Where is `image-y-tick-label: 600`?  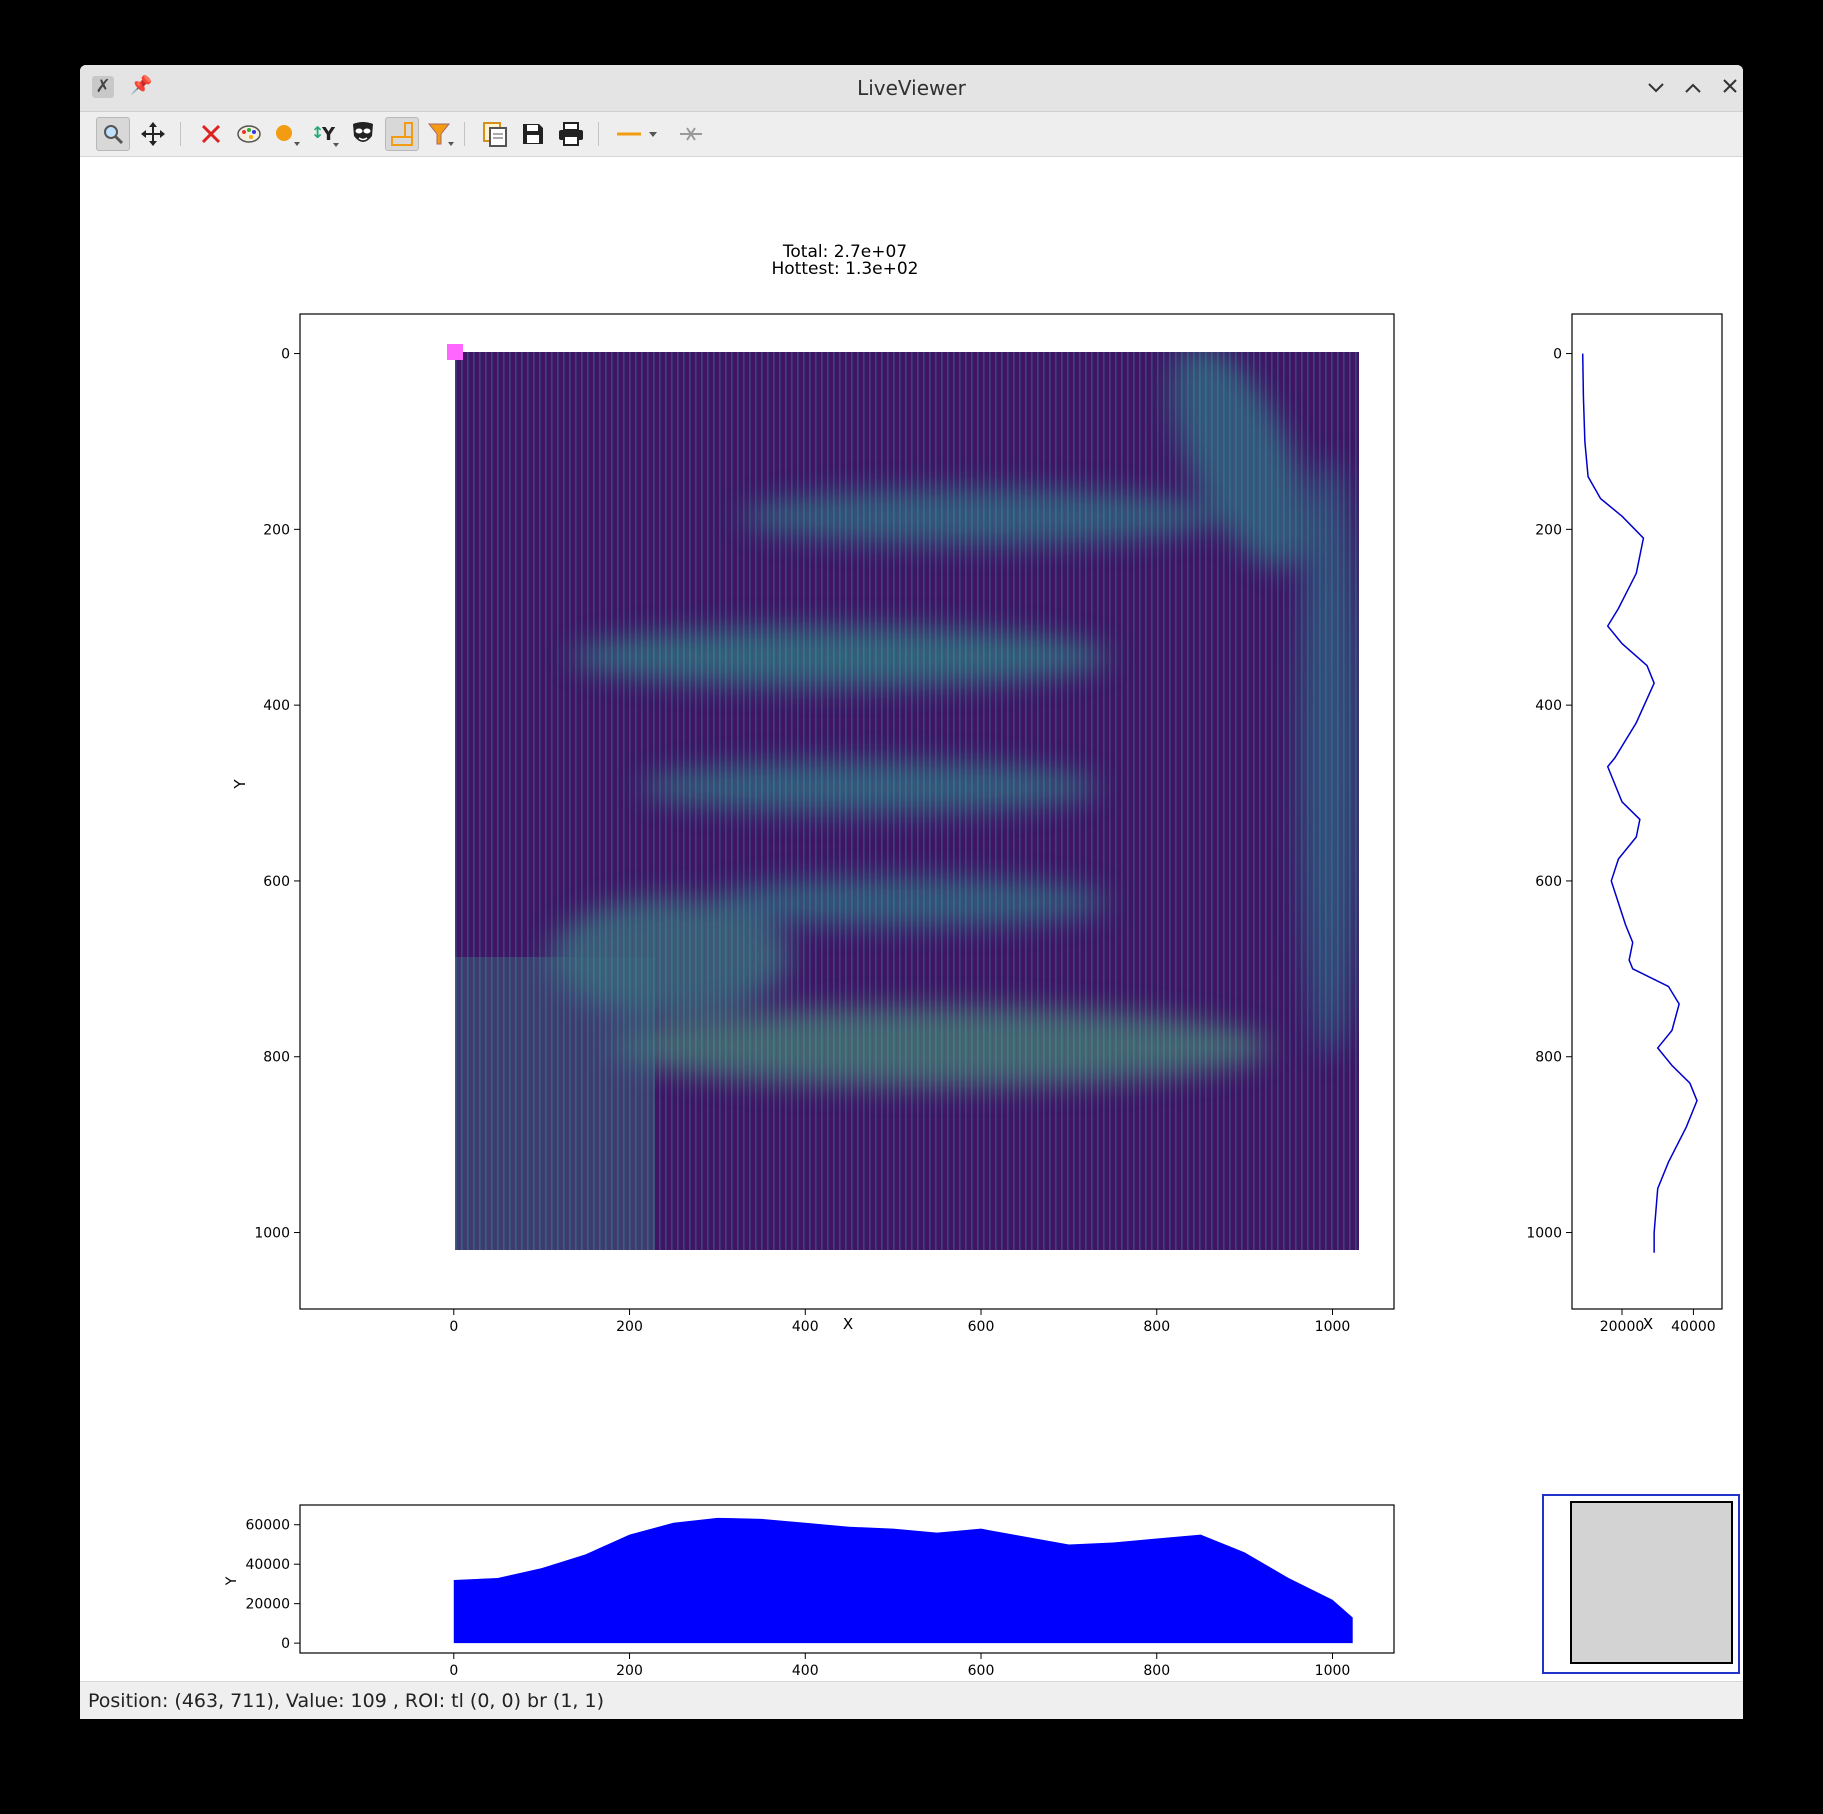 image-y-tick-label: 600 is located at coordinates (276, 882).